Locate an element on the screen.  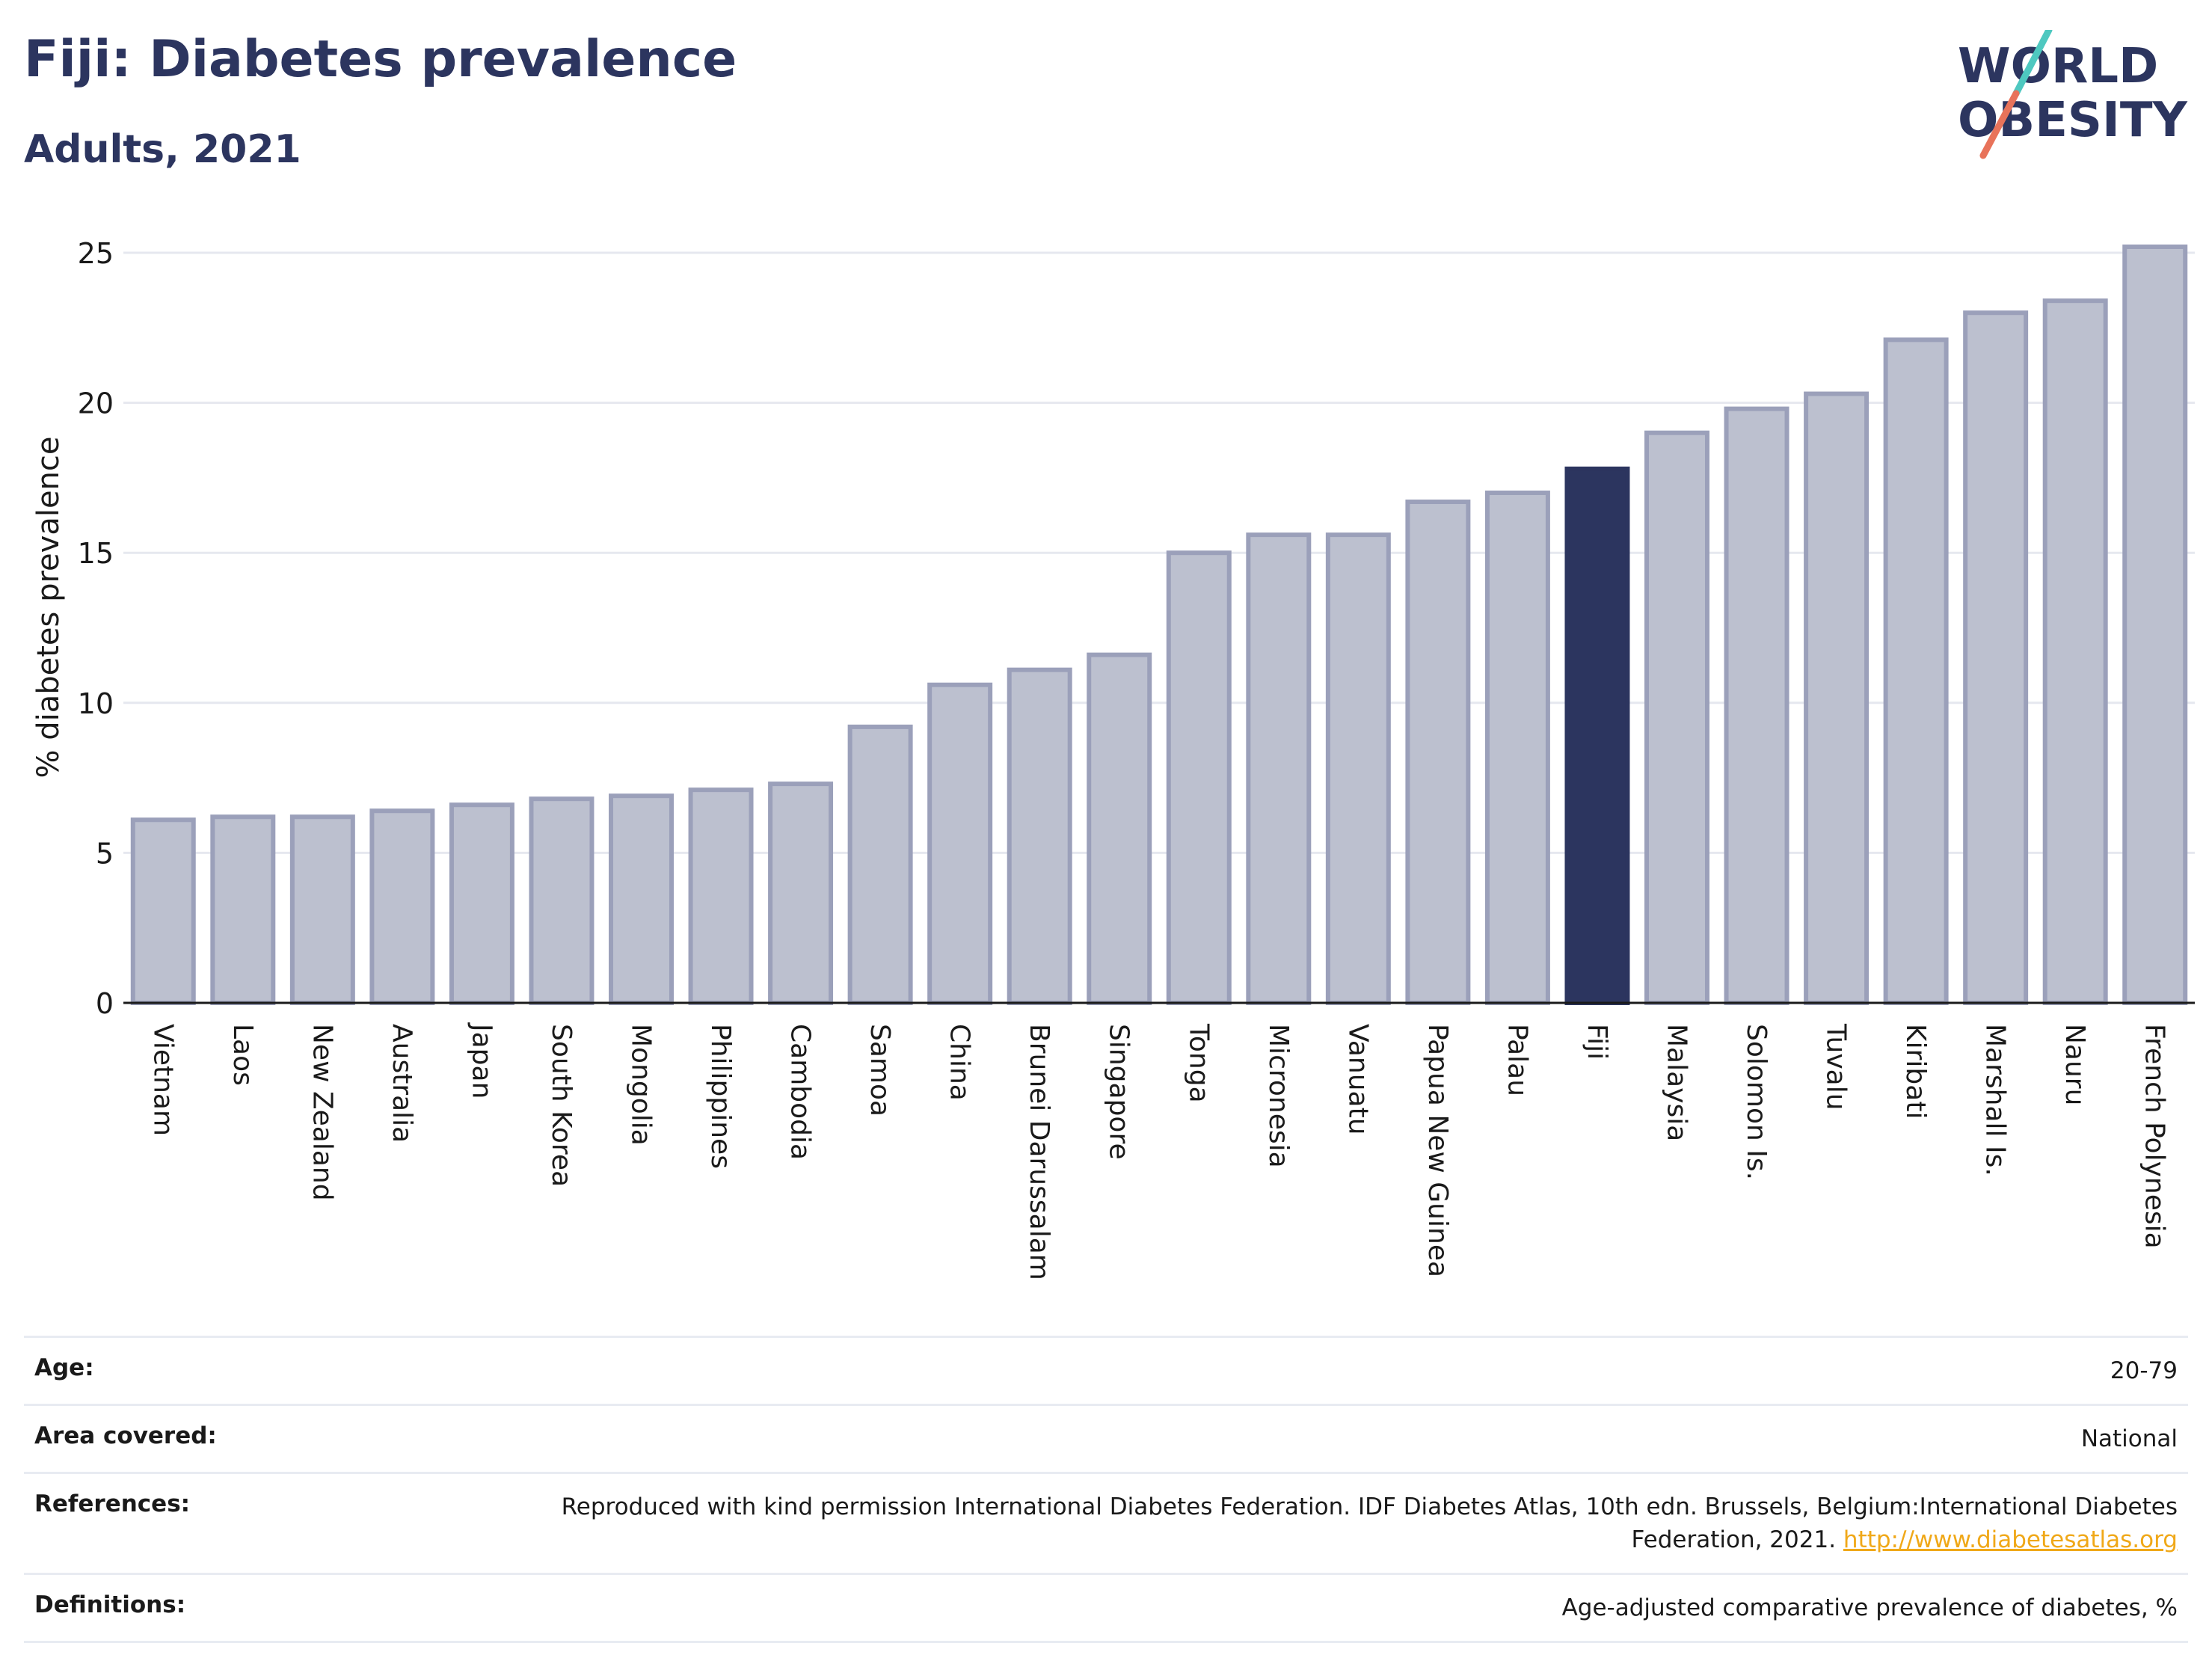
bar-australia is located at coordinates (402, 907).